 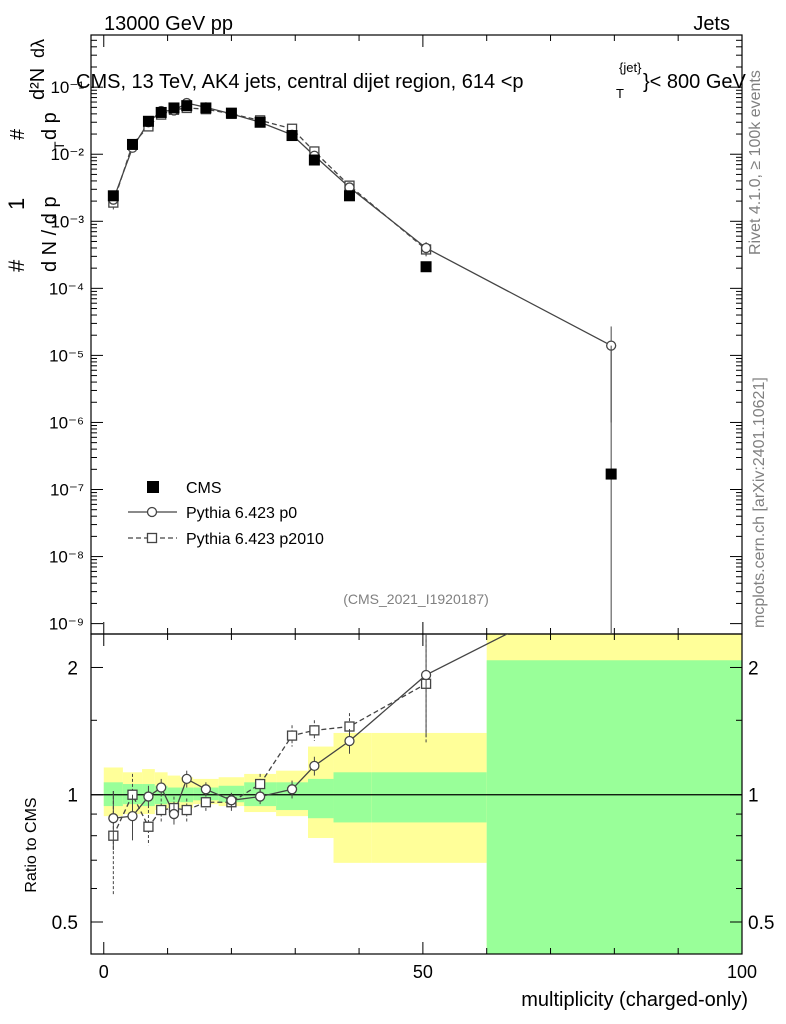 What do you see at coordinates (695, 82) in the screenshot?
I see `title-end: }< 800 GeV` at bounding box center [695, 82].